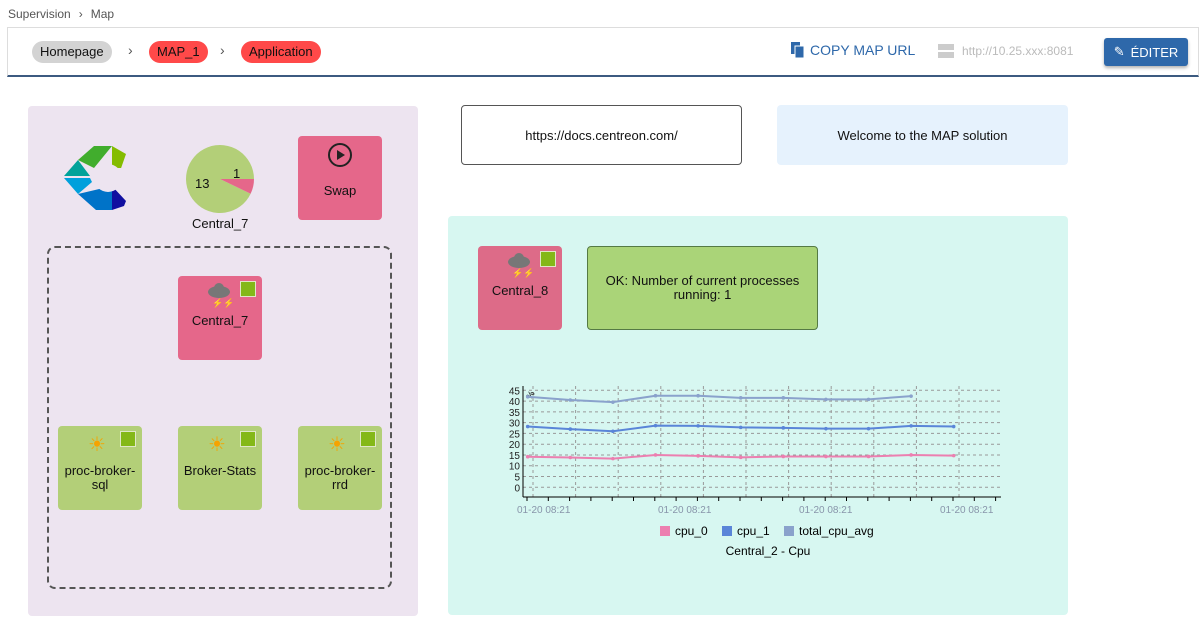  I want to click on copy-icon, so click(798, 50).